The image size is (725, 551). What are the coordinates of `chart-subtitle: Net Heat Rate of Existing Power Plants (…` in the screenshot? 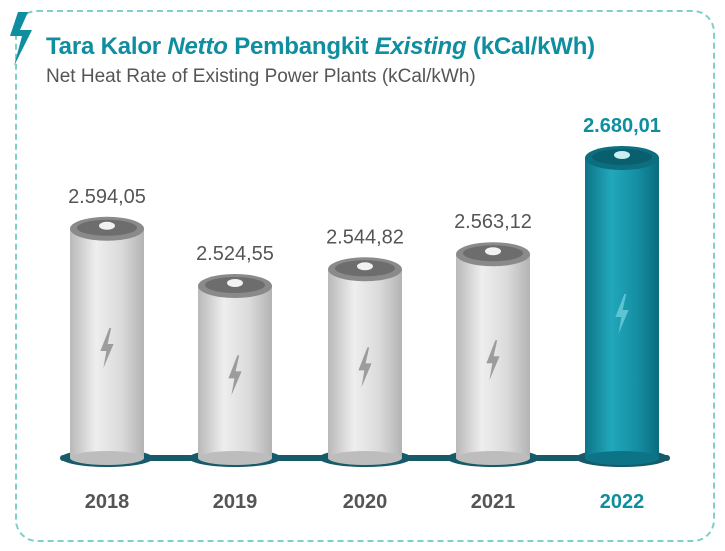 It's located at (261, 76).